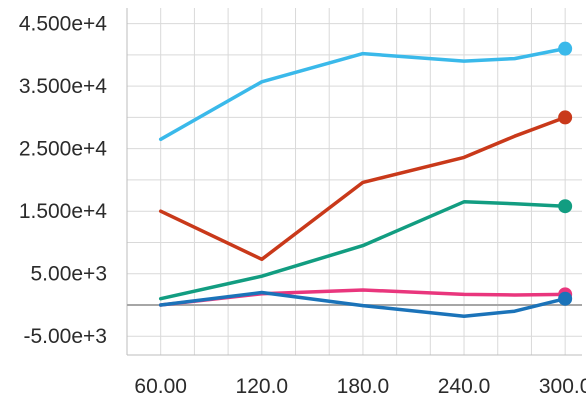 This screenshot has width=586, height=404. Describe the element at coordinates (464, 386) in the screenshot. I see `x-tick-label: 240.0` at that location.